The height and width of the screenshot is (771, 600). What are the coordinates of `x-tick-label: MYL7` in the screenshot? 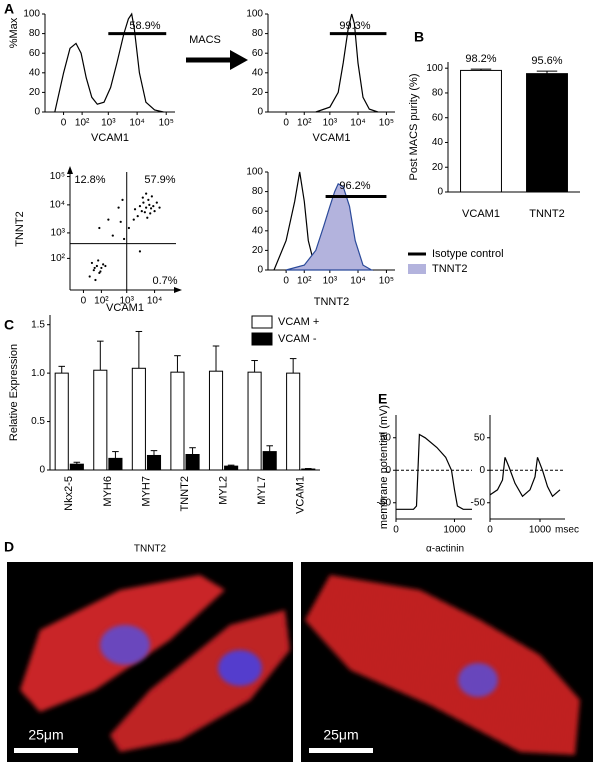 It's located at (262, 490).